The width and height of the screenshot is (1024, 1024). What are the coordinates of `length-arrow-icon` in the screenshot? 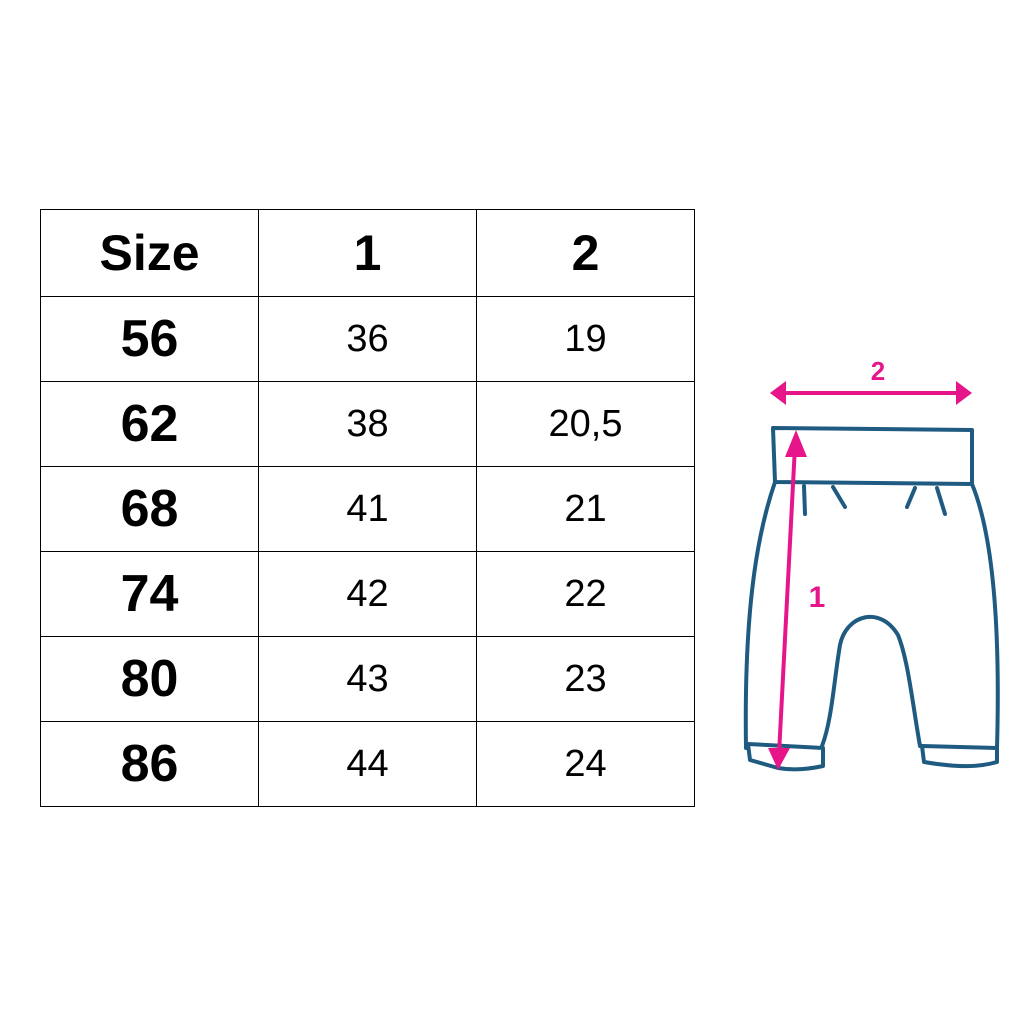 It's located at (787, 600).